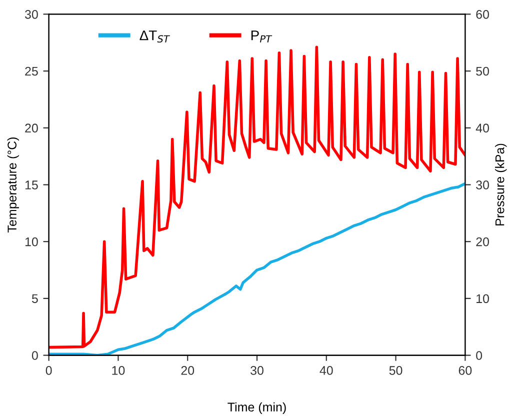 Image resolution: width=514 pixels, height=417 pixels. I want to click on x-tick-label: 40, so click(326, 370).